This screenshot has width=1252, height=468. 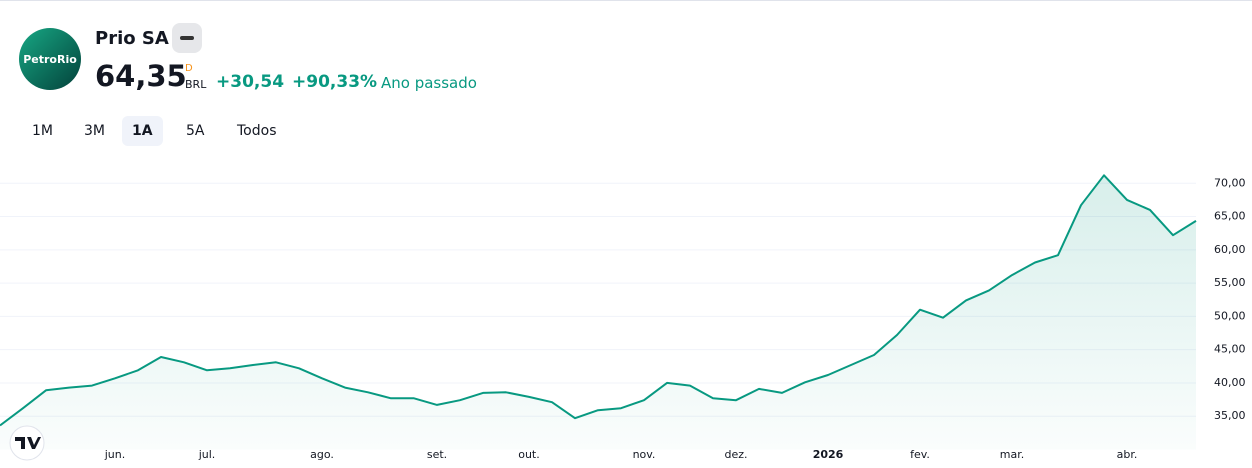 What do you see at coordinates (437, 454) in the screenshot?
I see `x-tick-label: set.` at bounding box center [437, 454].